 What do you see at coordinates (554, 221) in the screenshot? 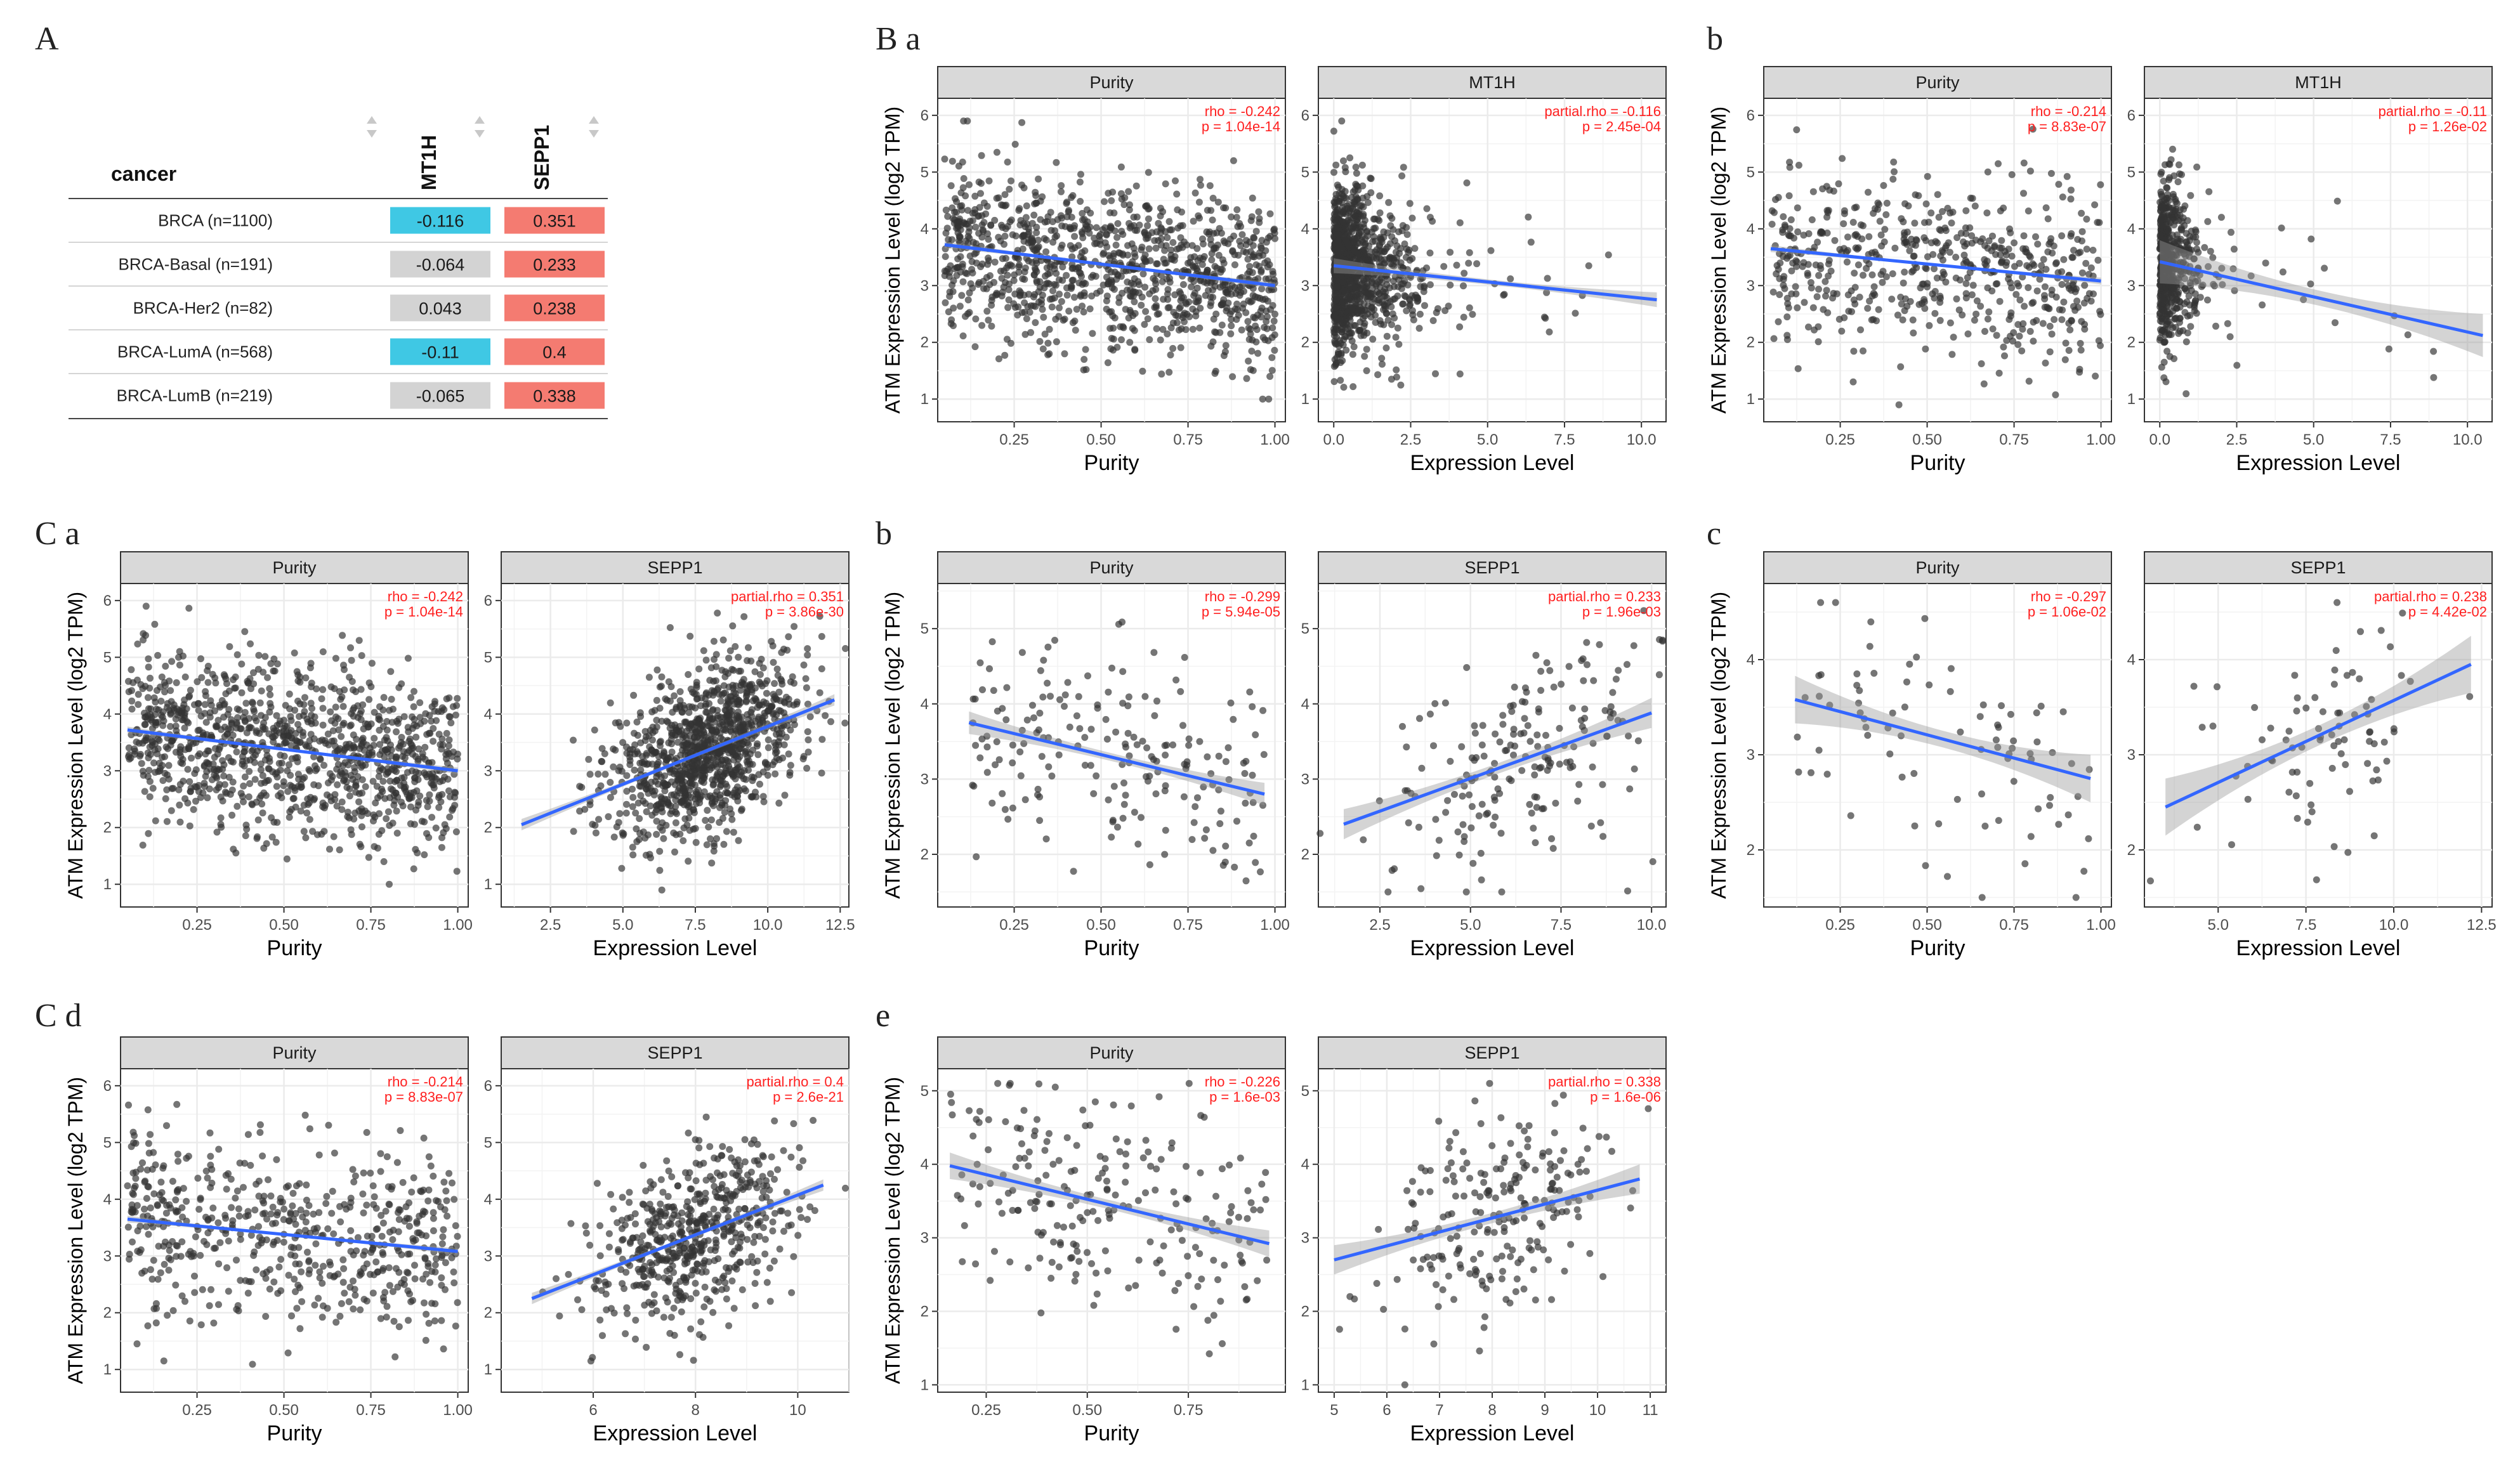
I see `sepp1-value: 0.351` at bounding box center [554, 221].